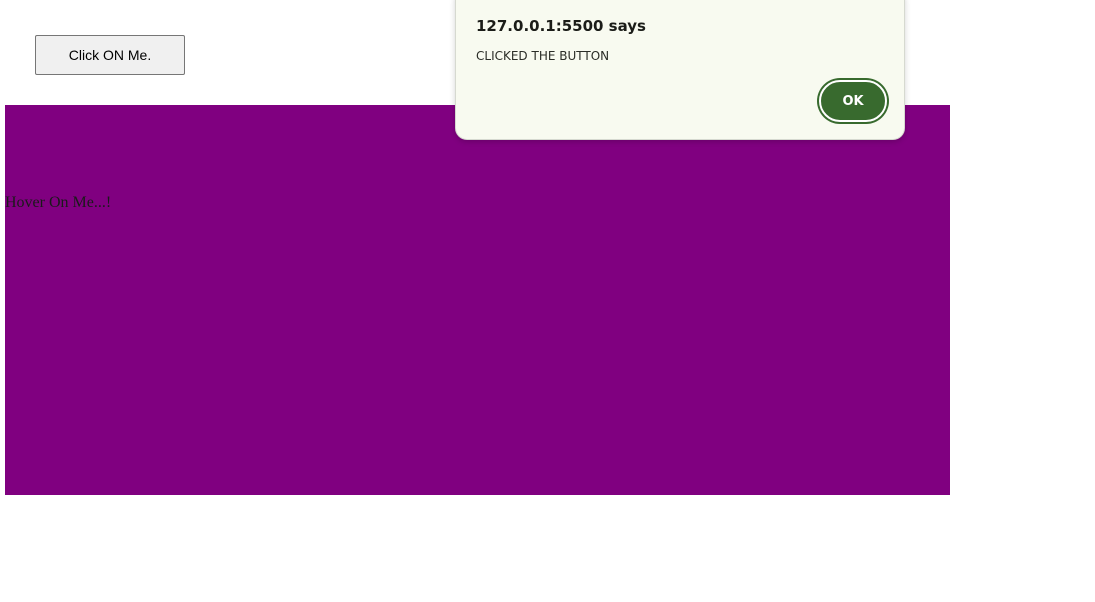 The image size is (1095, 602). I want to click on click-on-me-button: Click ON Me., so click(110, 55).